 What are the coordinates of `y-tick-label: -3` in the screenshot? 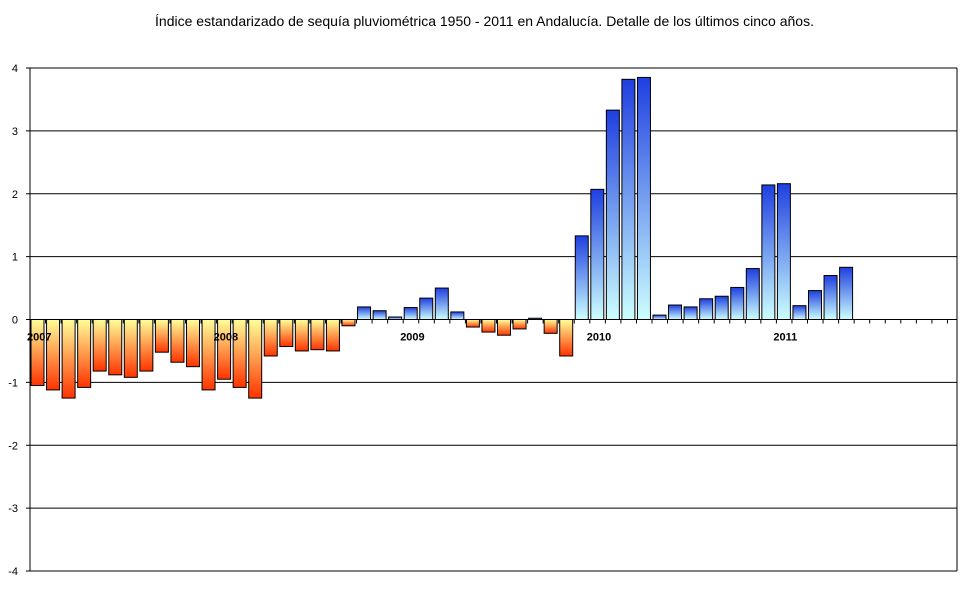 It's located at (13, 509).